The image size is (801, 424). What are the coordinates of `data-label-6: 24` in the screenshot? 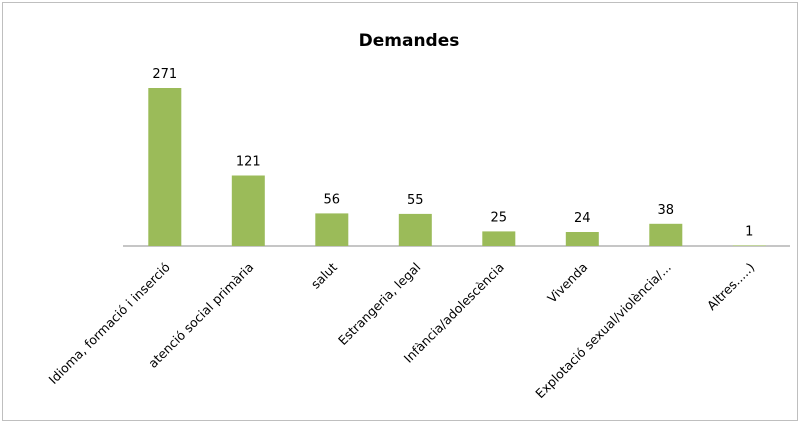 It's located at (582, 218).